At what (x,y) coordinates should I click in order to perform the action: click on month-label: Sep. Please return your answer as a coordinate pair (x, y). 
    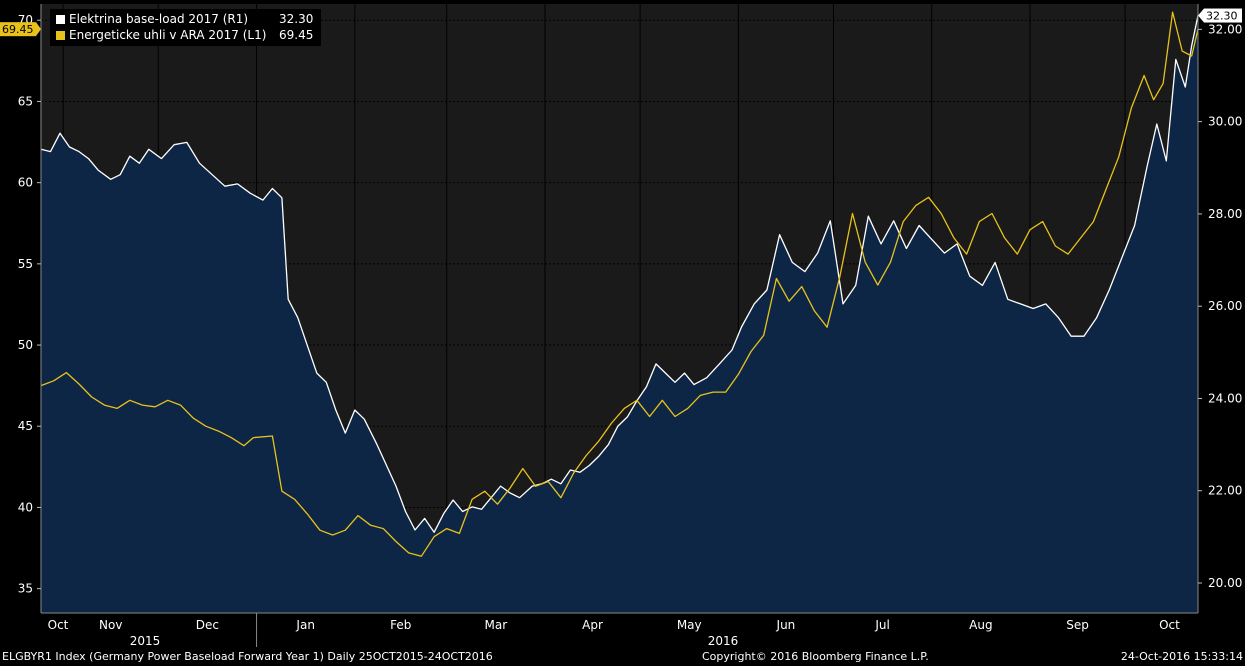
    Looking at the image, I should click on (1077, 625).